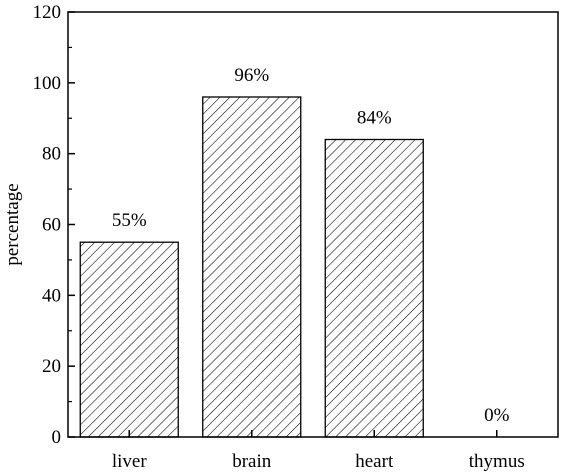 The height and width of the screenshot is (473, 574). I want to click on x-tick-label-thymus: thymus, so click(497, 461).